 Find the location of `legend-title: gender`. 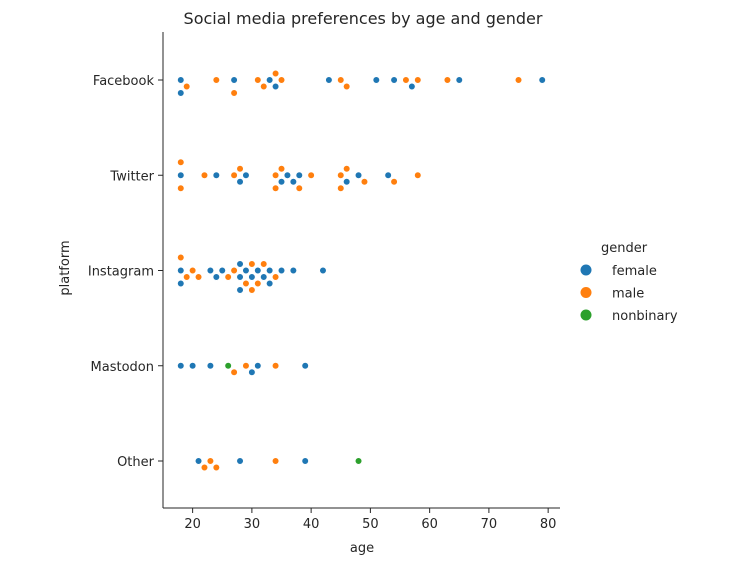

legend-title: gender is located at coordinates (624, 248).